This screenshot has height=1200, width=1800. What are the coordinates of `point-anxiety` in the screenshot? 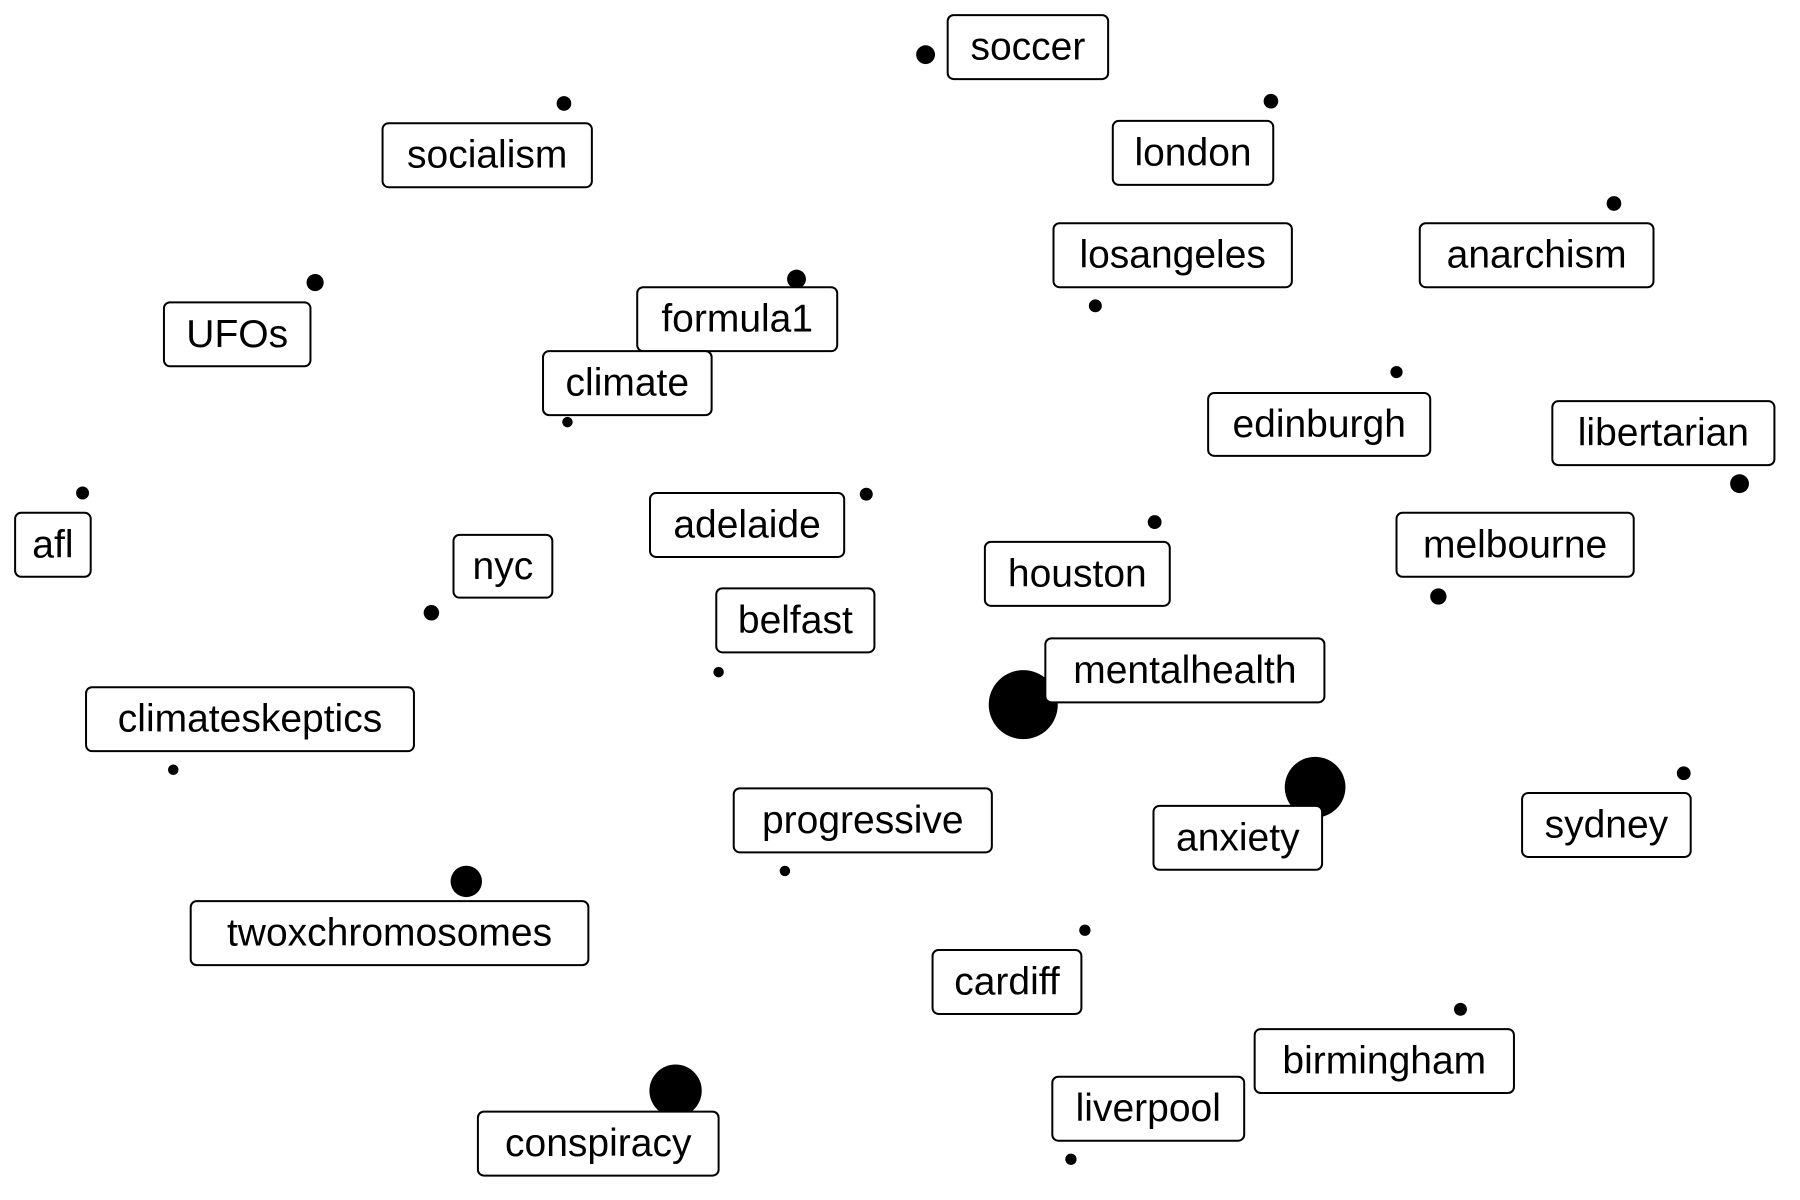 It's located at (1315, 787).